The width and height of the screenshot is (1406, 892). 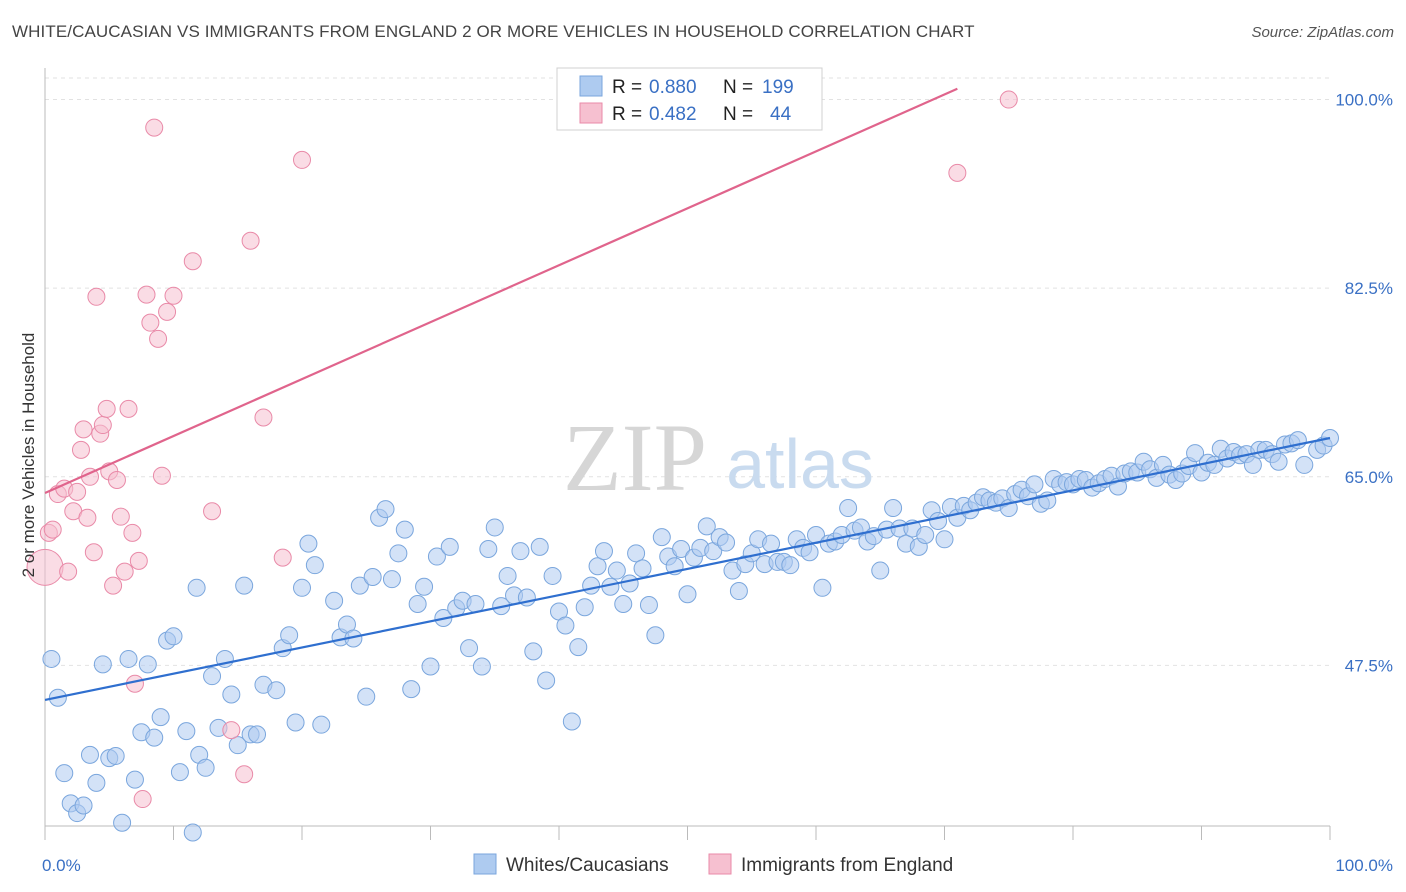 What do you see at coordinates (627, 87) in the screenshot?
I see `legend-r-label-blue: R =` at bounding box center [627, 87].